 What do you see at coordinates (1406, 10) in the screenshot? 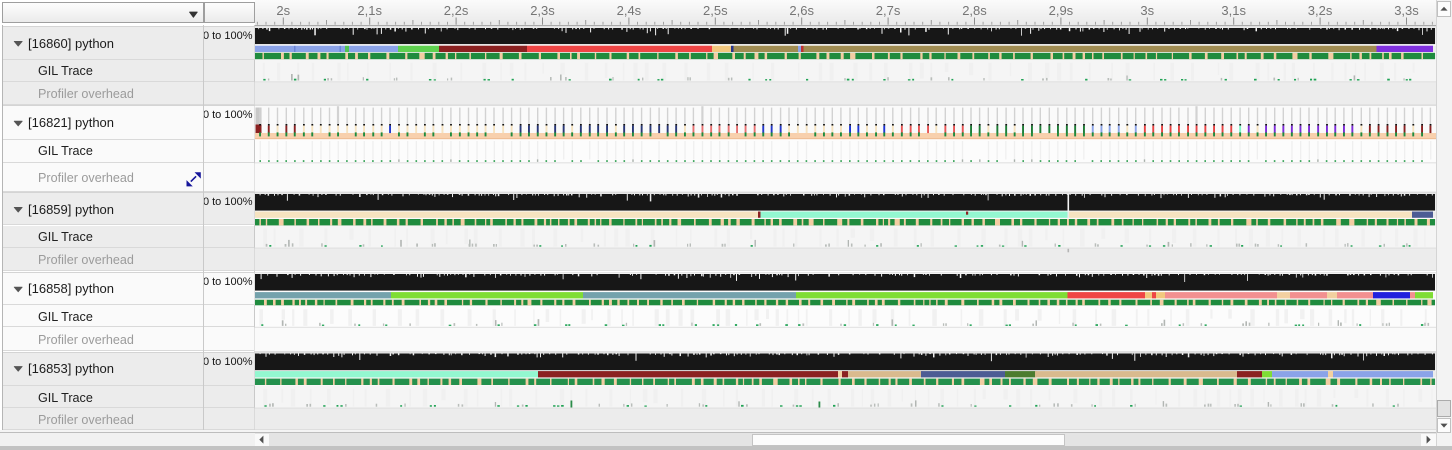
I see `svg-text: 3,3s` at bounding box center [1406, 10].